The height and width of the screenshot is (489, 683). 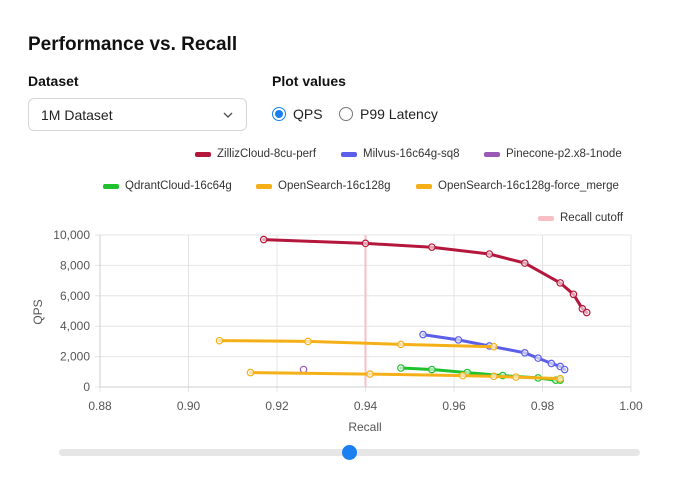 I want to click on x-tick-label: 0.98, so click(x=543, y=406).